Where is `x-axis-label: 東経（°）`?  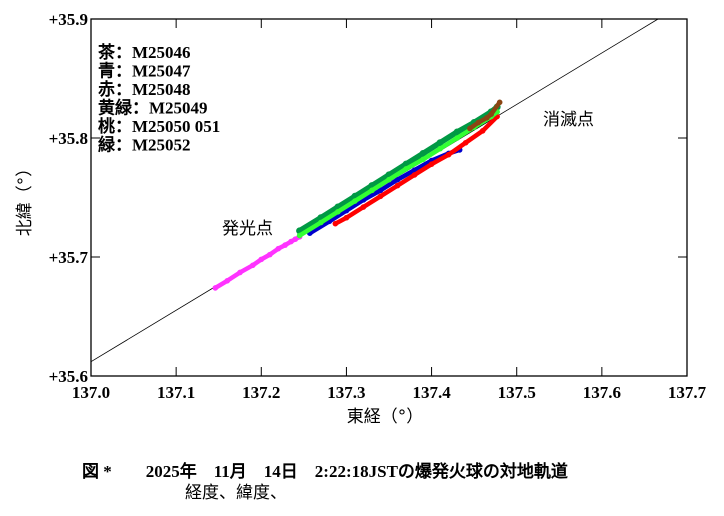
x-axis-label: 東経（°） is located at coordinates (385, 417).